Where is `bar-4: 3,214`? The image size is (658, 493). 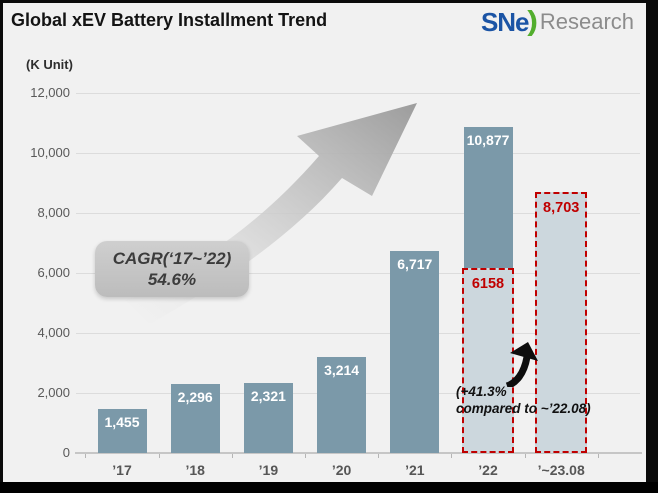
bar-4: 3,214 is located at coordinates (342, 404).